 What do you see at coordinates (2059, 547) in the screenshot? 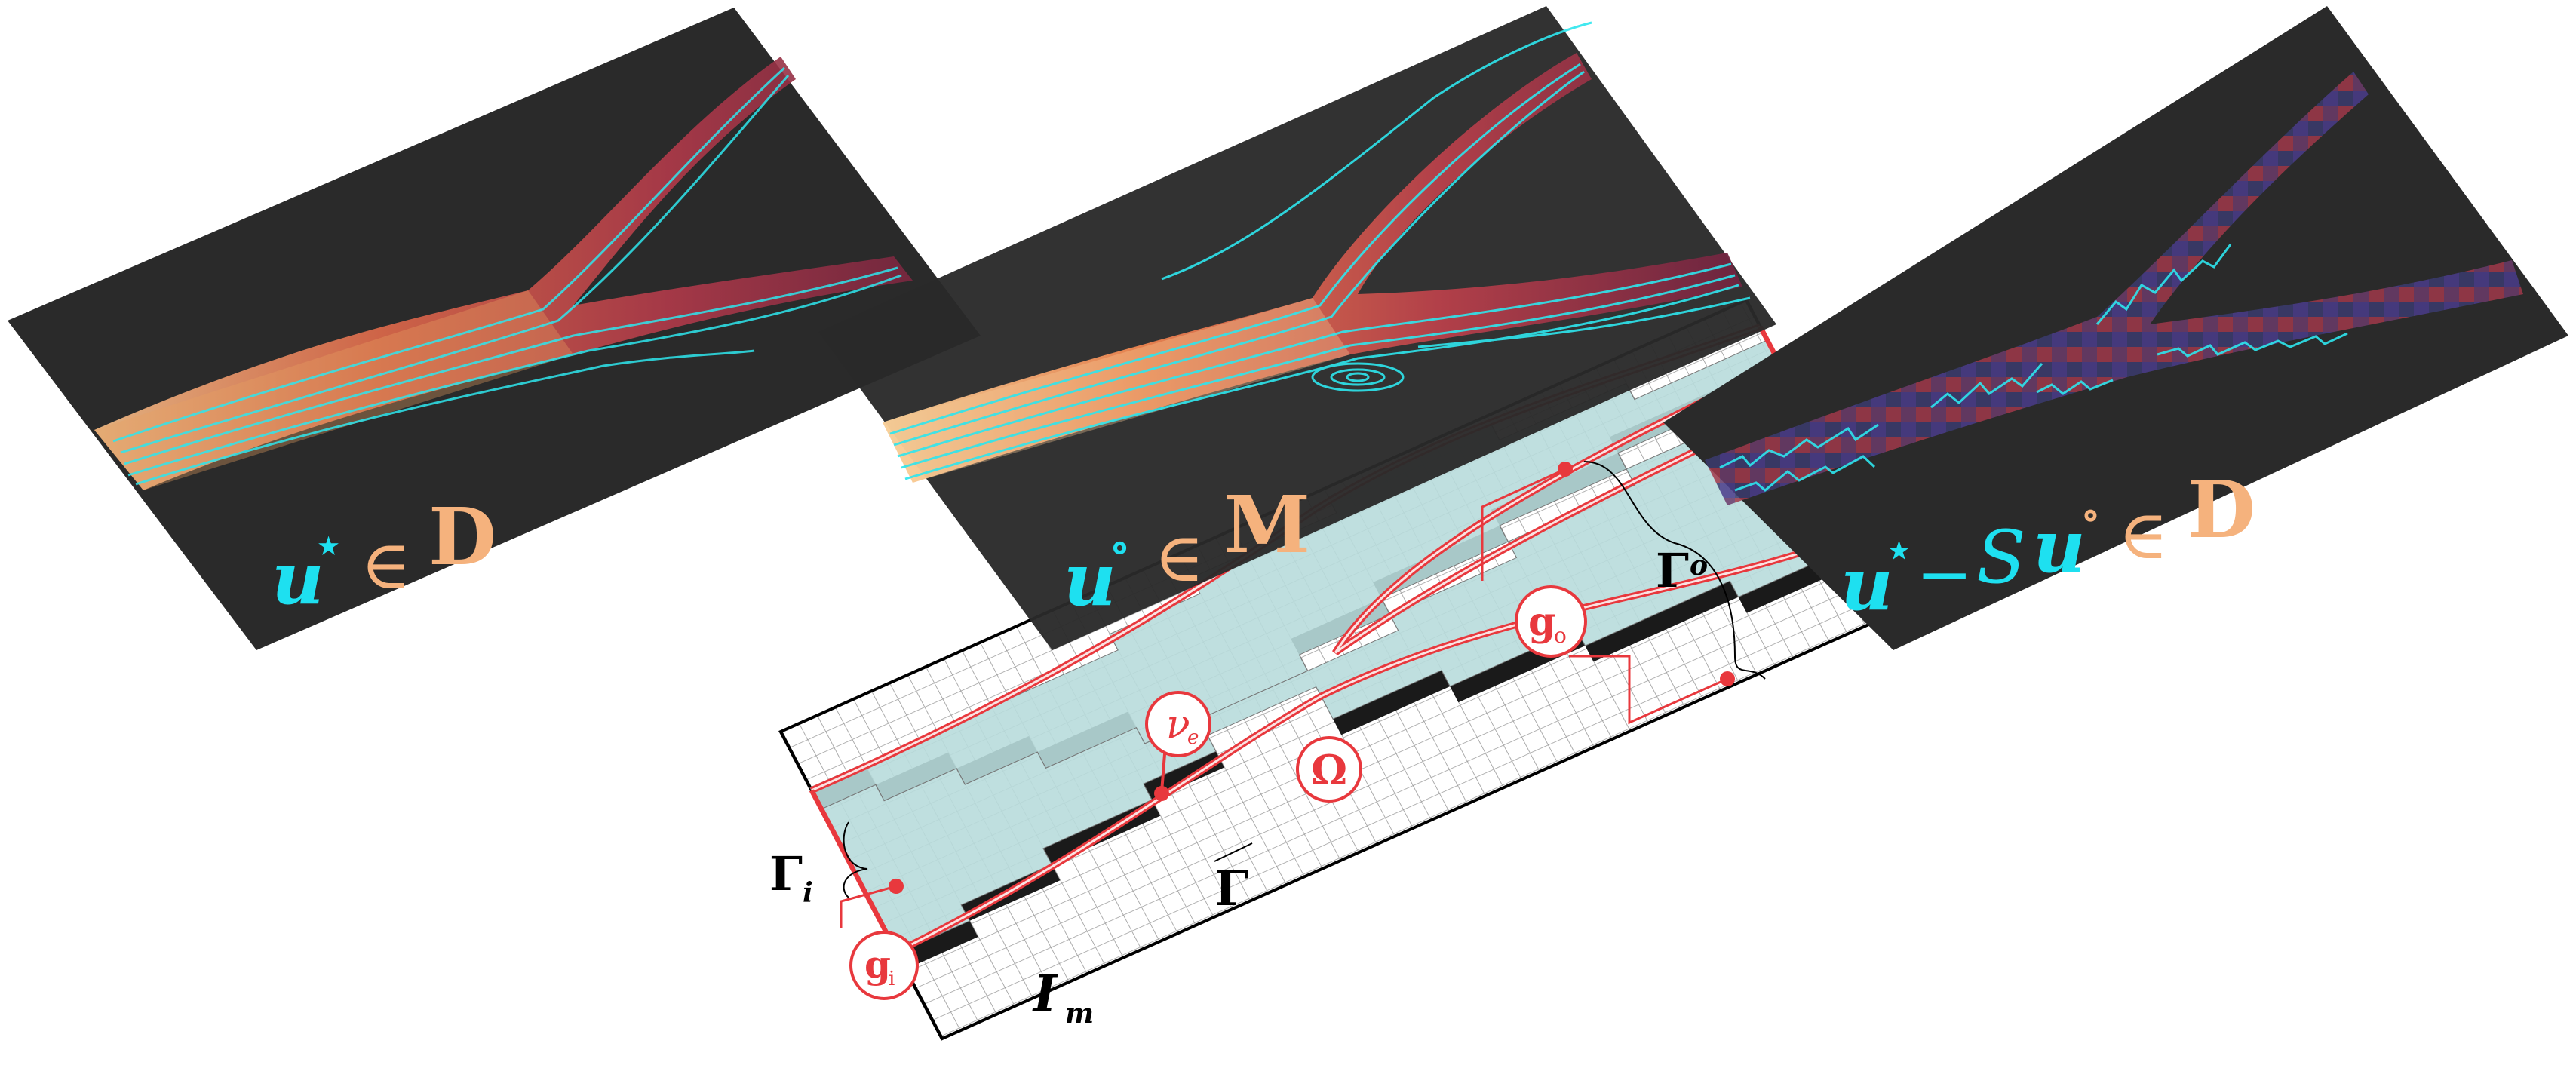
I see `panel-right-symbol2: u` at bounding box center [2059, 547].